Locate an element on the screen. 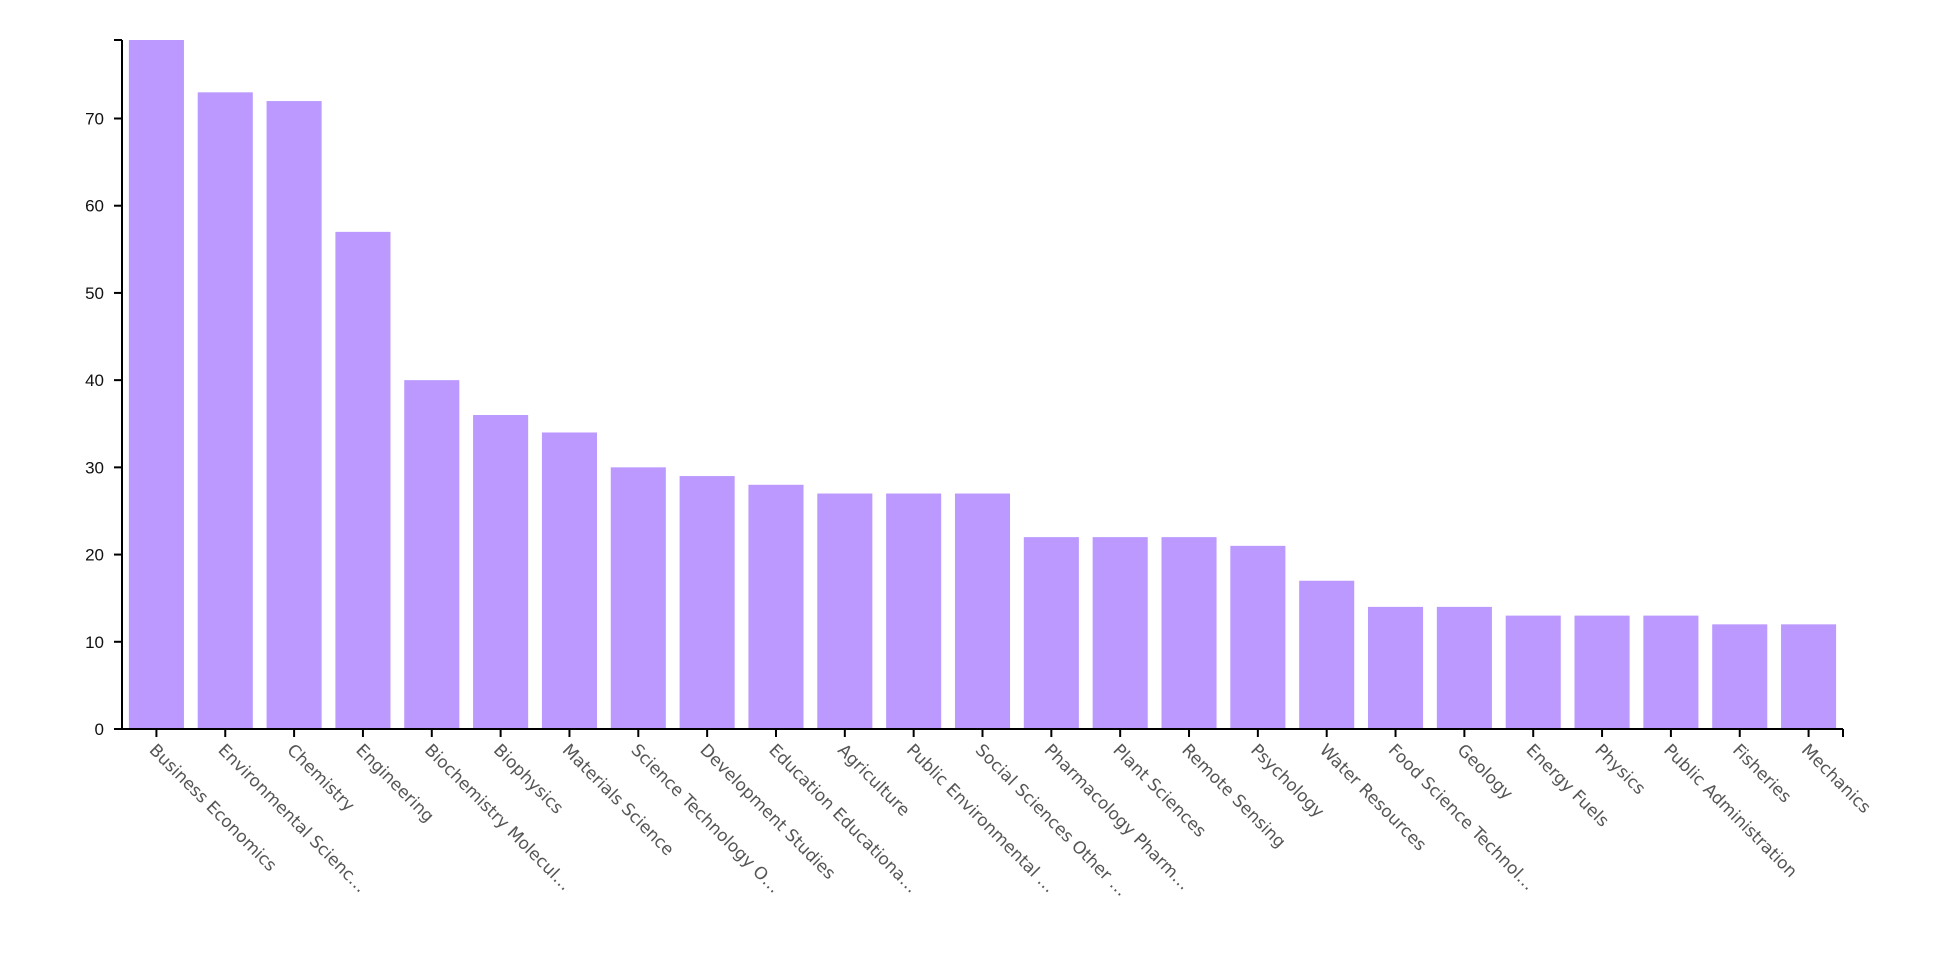 The image size is (1960, 960). y-tick-label-2: 20 is located at coordinates (94, 555).